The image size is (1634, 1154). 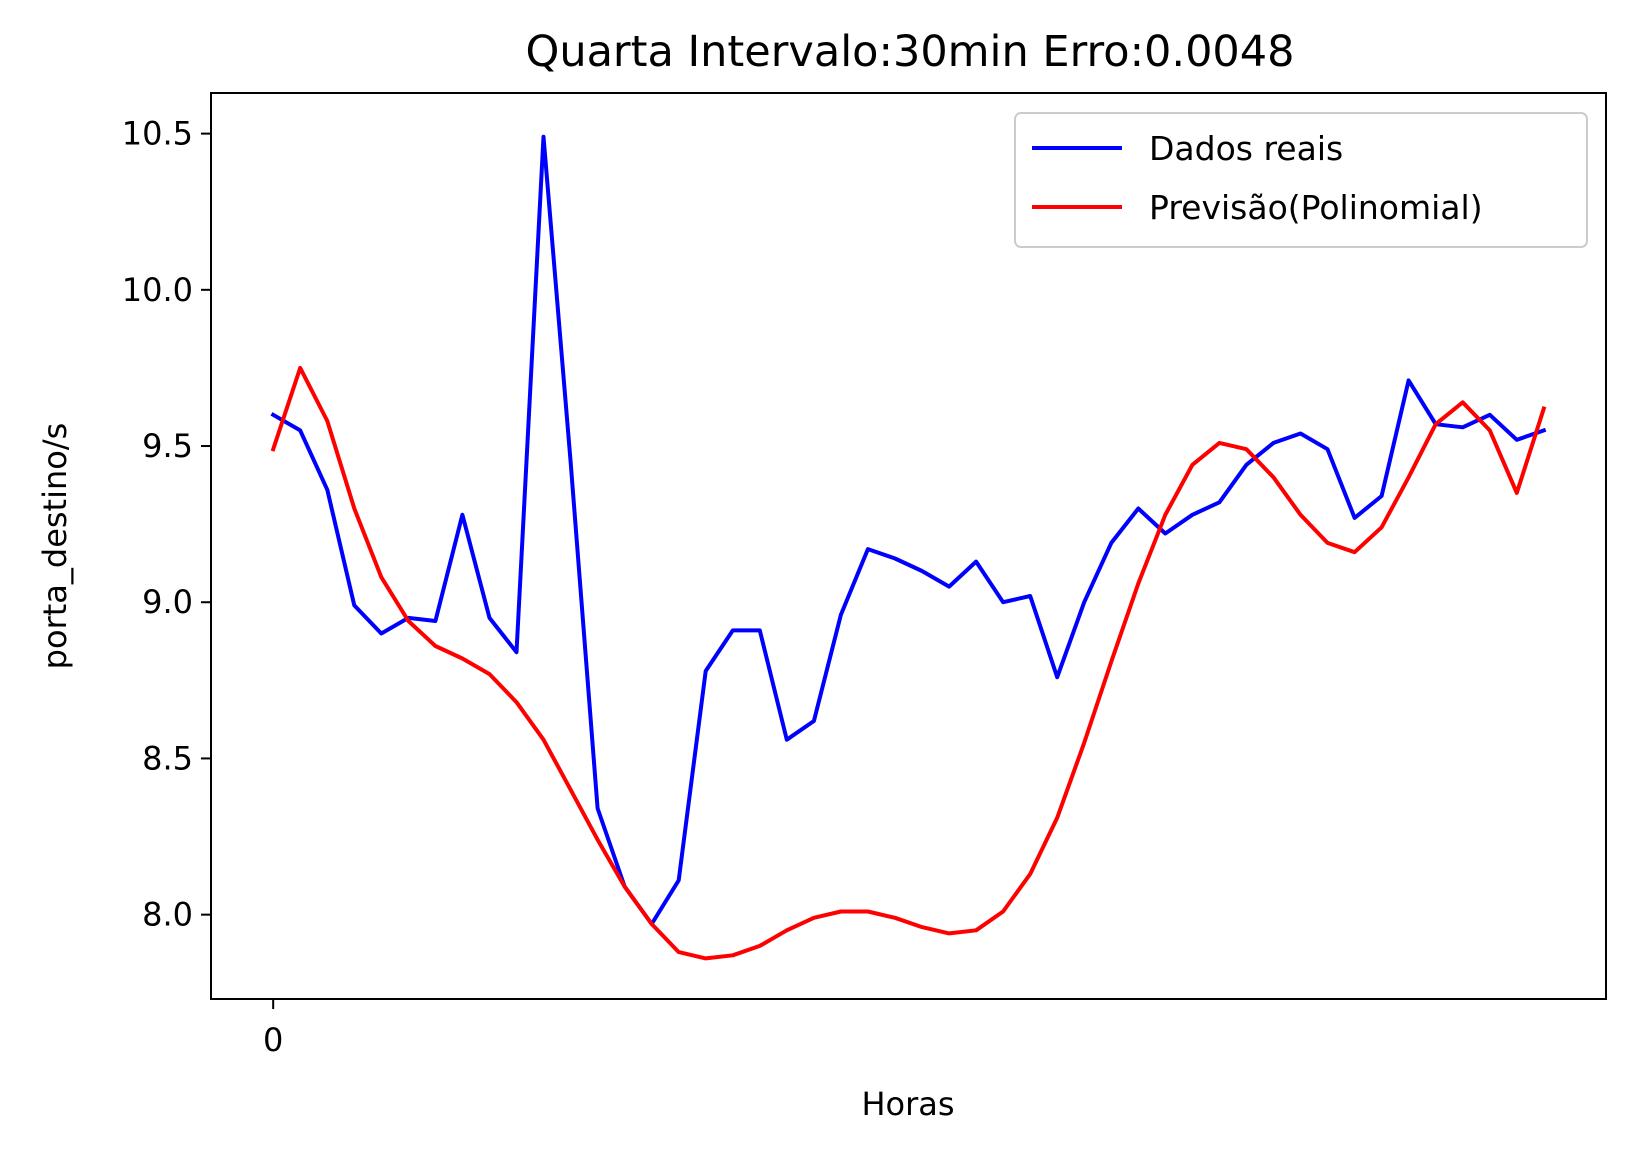 What do you see at coordinates (167, 446) in the screenshot?
I see `y-tick-label: 9.5` at bounding box center [167, 446].